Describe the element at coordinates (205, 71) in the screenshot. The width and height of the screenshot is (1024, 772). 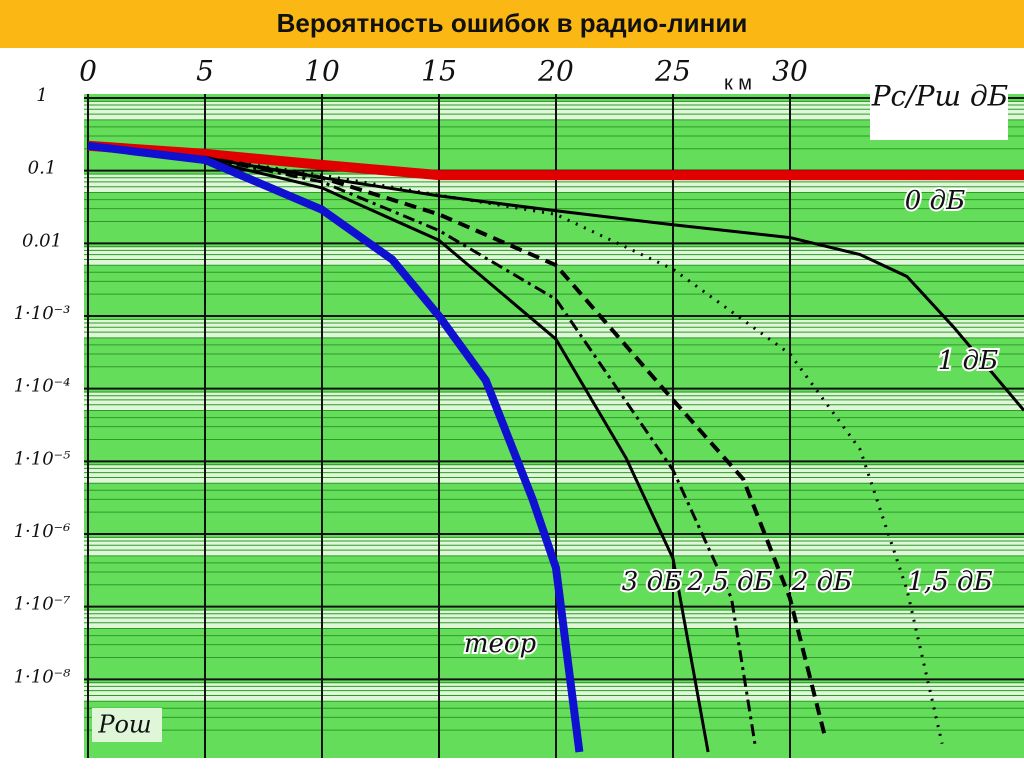
I see `x-tick-label: 5` at that location.